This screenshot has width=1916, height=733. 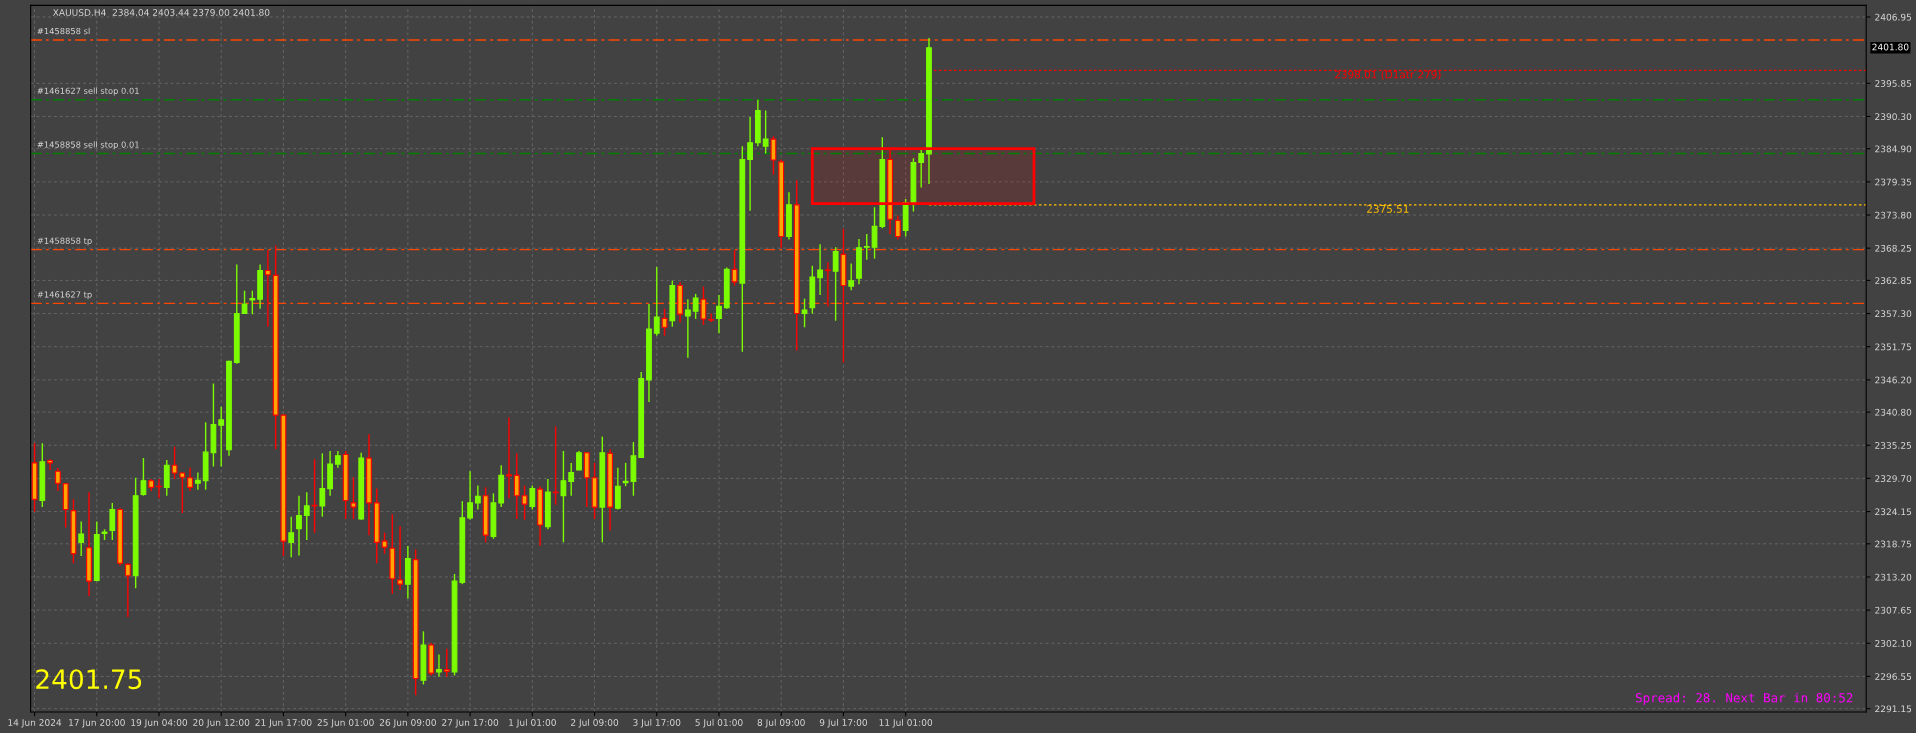 I want to click on y-tick-label: 2379.35, so click(x=1893, y=182).